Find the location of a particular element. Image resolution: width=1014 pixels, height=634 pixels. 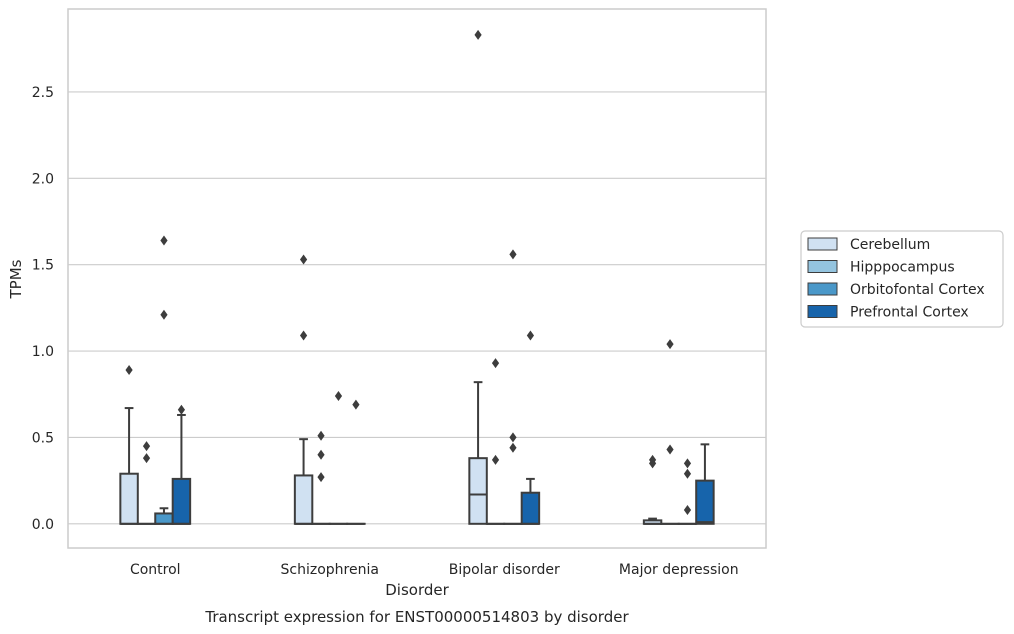

y-axis-label: TPMs is located at coordinates (16, 279).